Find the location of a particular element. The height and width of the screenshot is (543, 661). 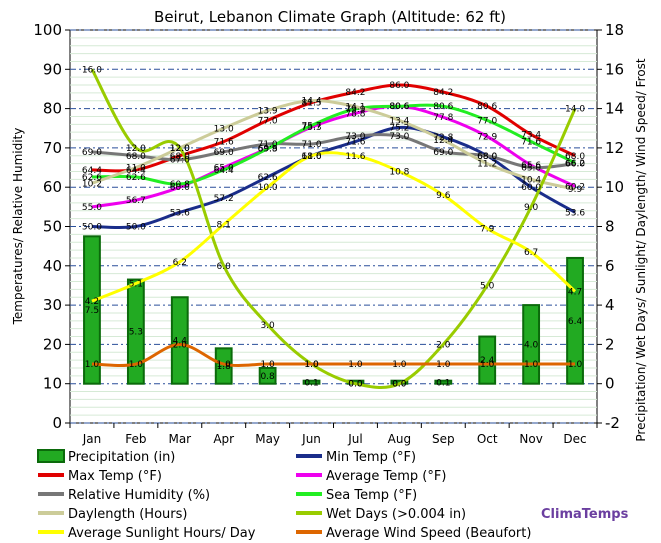

data-label: 4.4 is located at coordinates (180, 341).